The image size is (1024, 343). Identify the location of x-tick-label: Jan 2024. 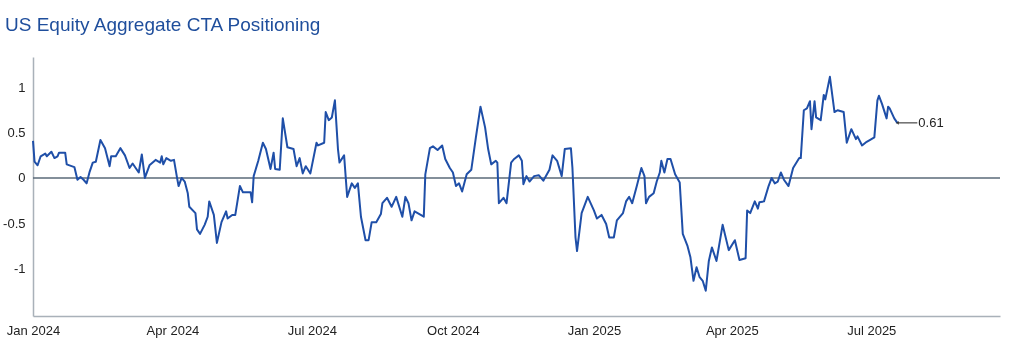
(33, 330).